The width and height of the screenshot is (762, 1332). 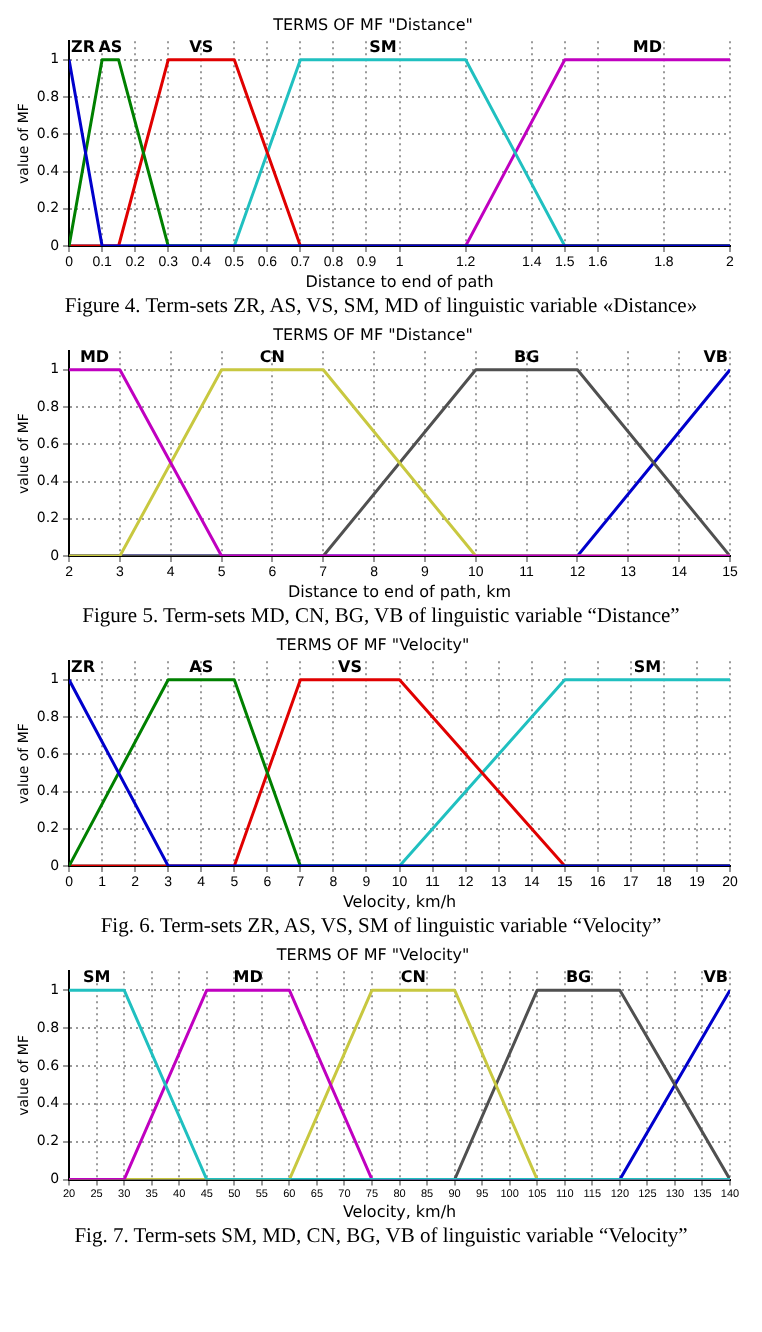 I want to click on x-axis-title: Distance to end of path, km, so click(x=399, y=591).